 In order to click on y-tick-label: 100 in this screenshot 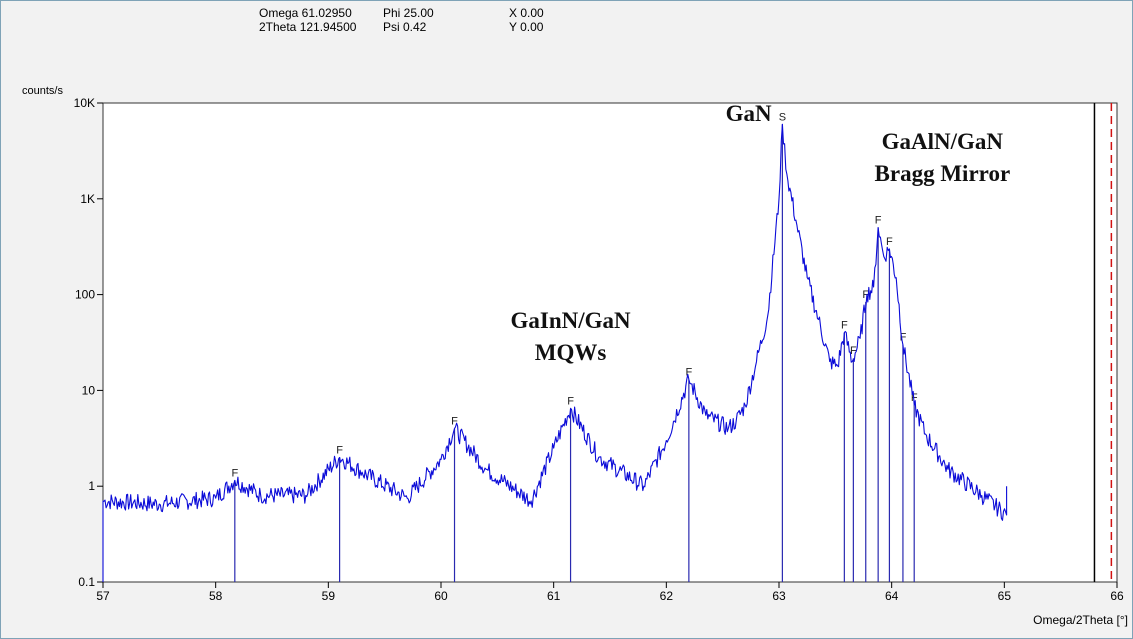, I will do `click(85, 295)`.